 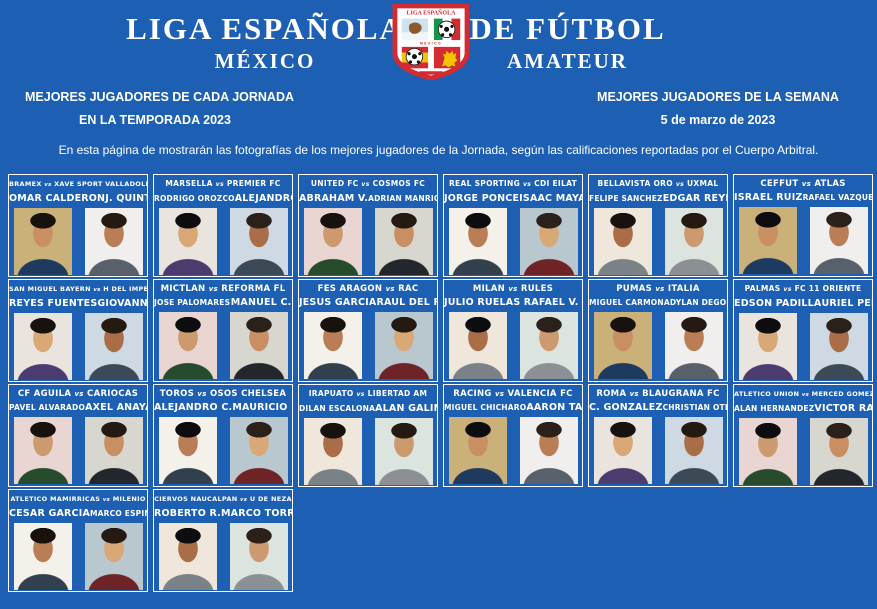 I want to click on league-title-right: DE FÚTBOL, so click(x=567, y=28).